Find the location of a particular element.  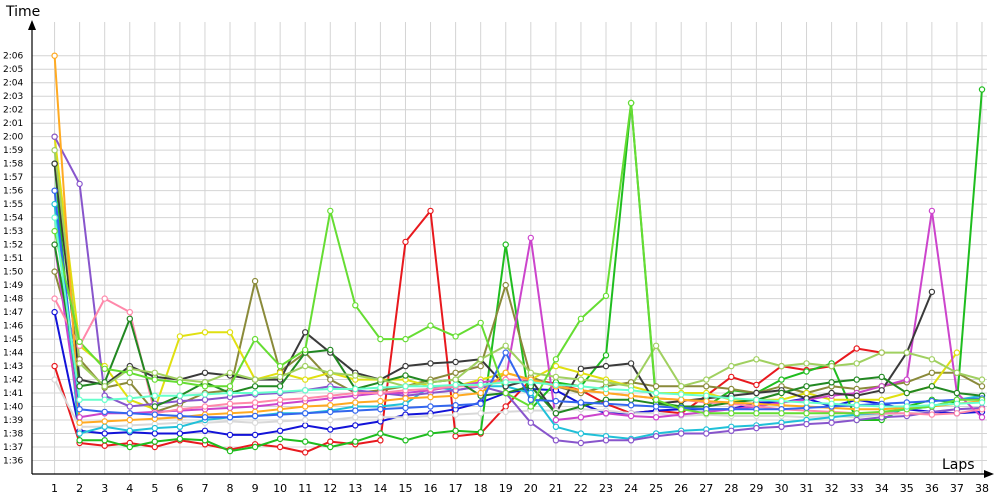

data-point-s15-lap13 is located at coordinates (355, 410).